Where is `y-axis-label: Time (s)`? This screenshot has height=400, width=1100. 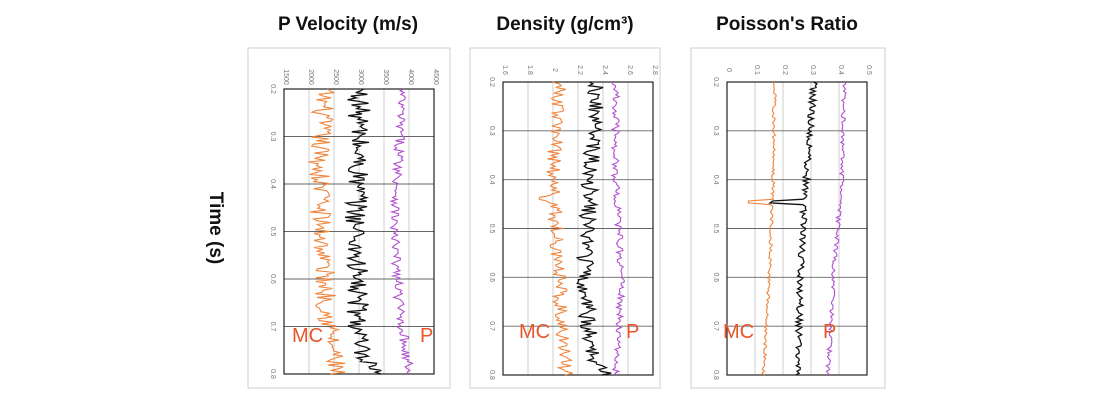
y-axis-label: Time (s) is located at coordinates (215, 228).